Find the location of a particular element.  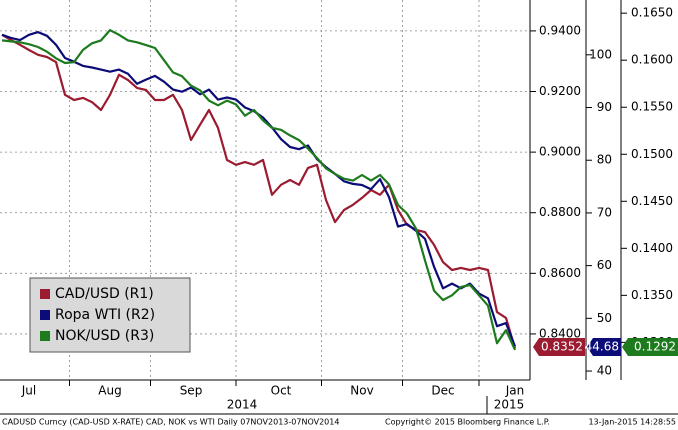

y3-tick-label: 0.1400 is located at coordinates (652, 248).